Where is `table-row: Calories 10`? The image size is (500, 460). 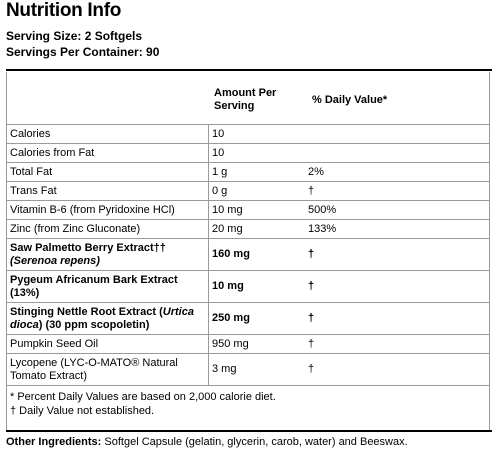 table-row: Calories 10 is located at coordinates (248, 134).